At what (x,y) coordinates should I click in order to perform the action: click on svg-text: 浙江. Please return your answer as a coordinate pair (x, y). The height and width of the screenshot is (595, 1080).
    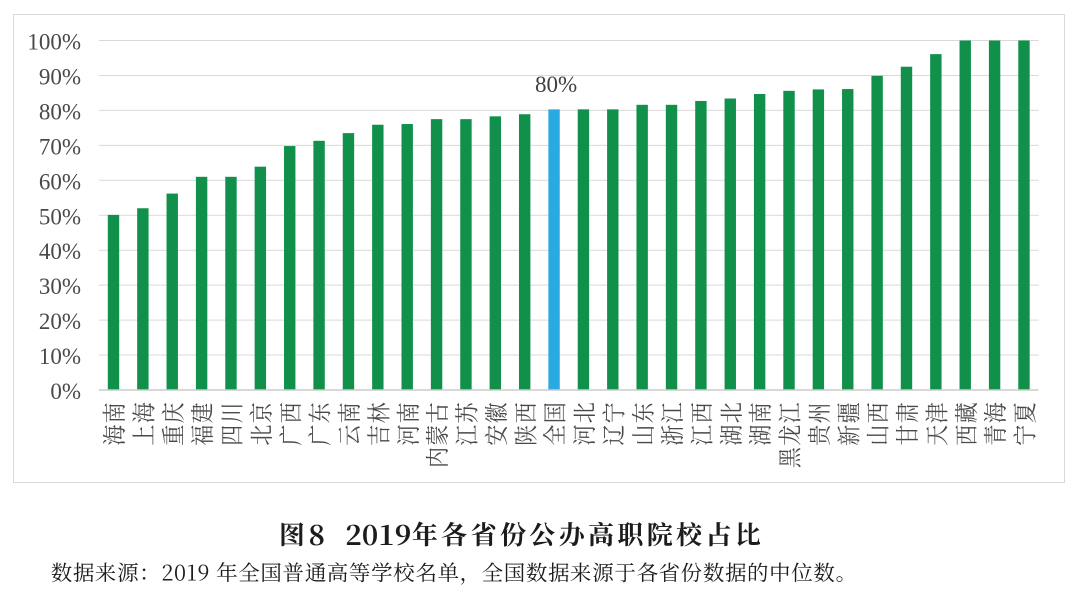
    Looking at the image, I should click on (671, 423).